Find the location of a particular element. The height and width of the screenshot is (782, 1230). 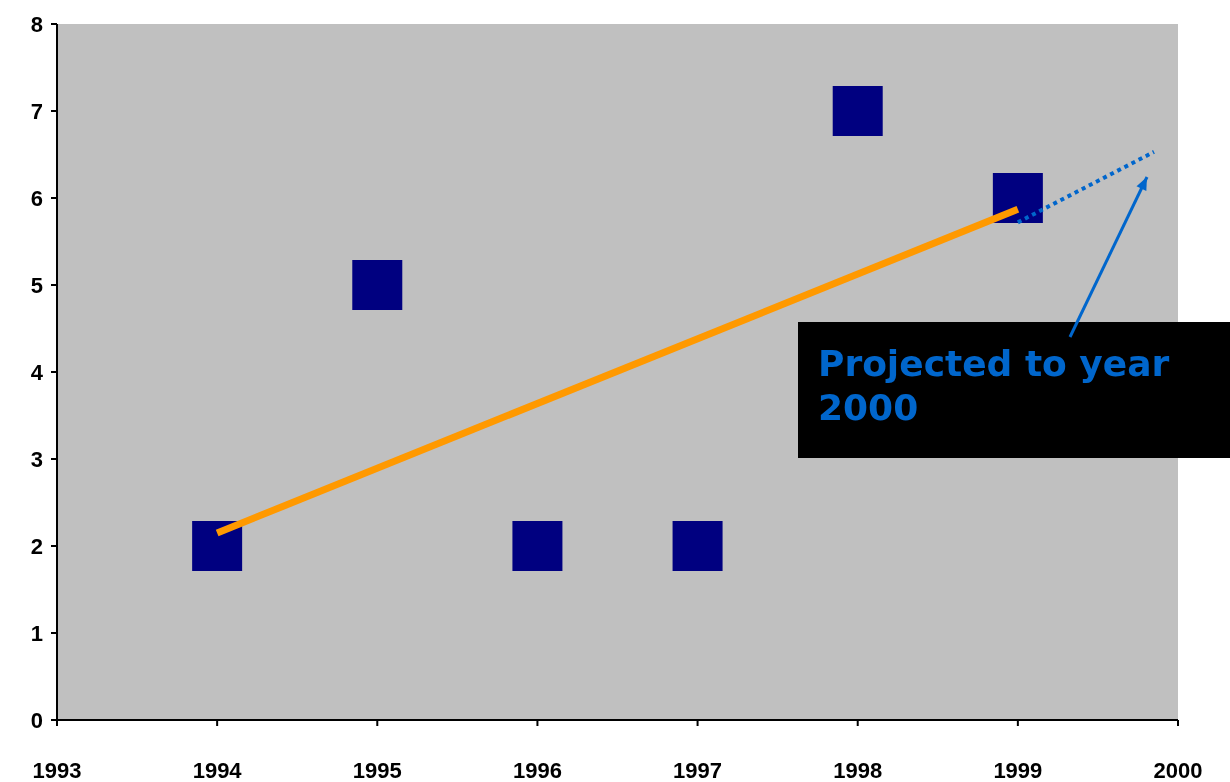

y-tick-label: 3 is located at coordinates (36, 459).